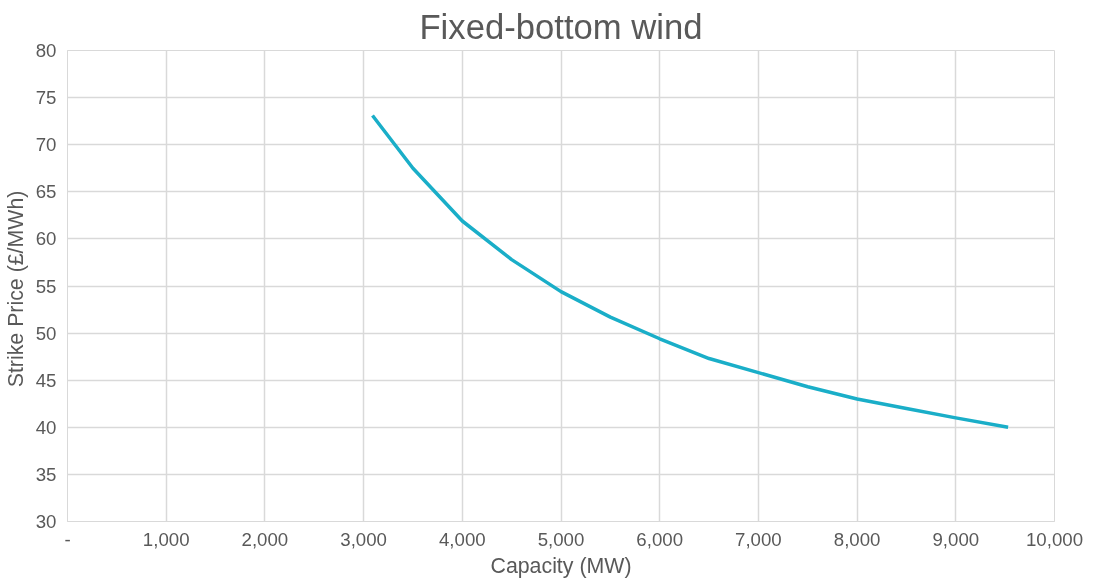 The image size is (1094, 580). What do you see at coordinates (46, 239) in the screenshot?
I see `y-tick-label: 60` at bounding box center [46, 239].